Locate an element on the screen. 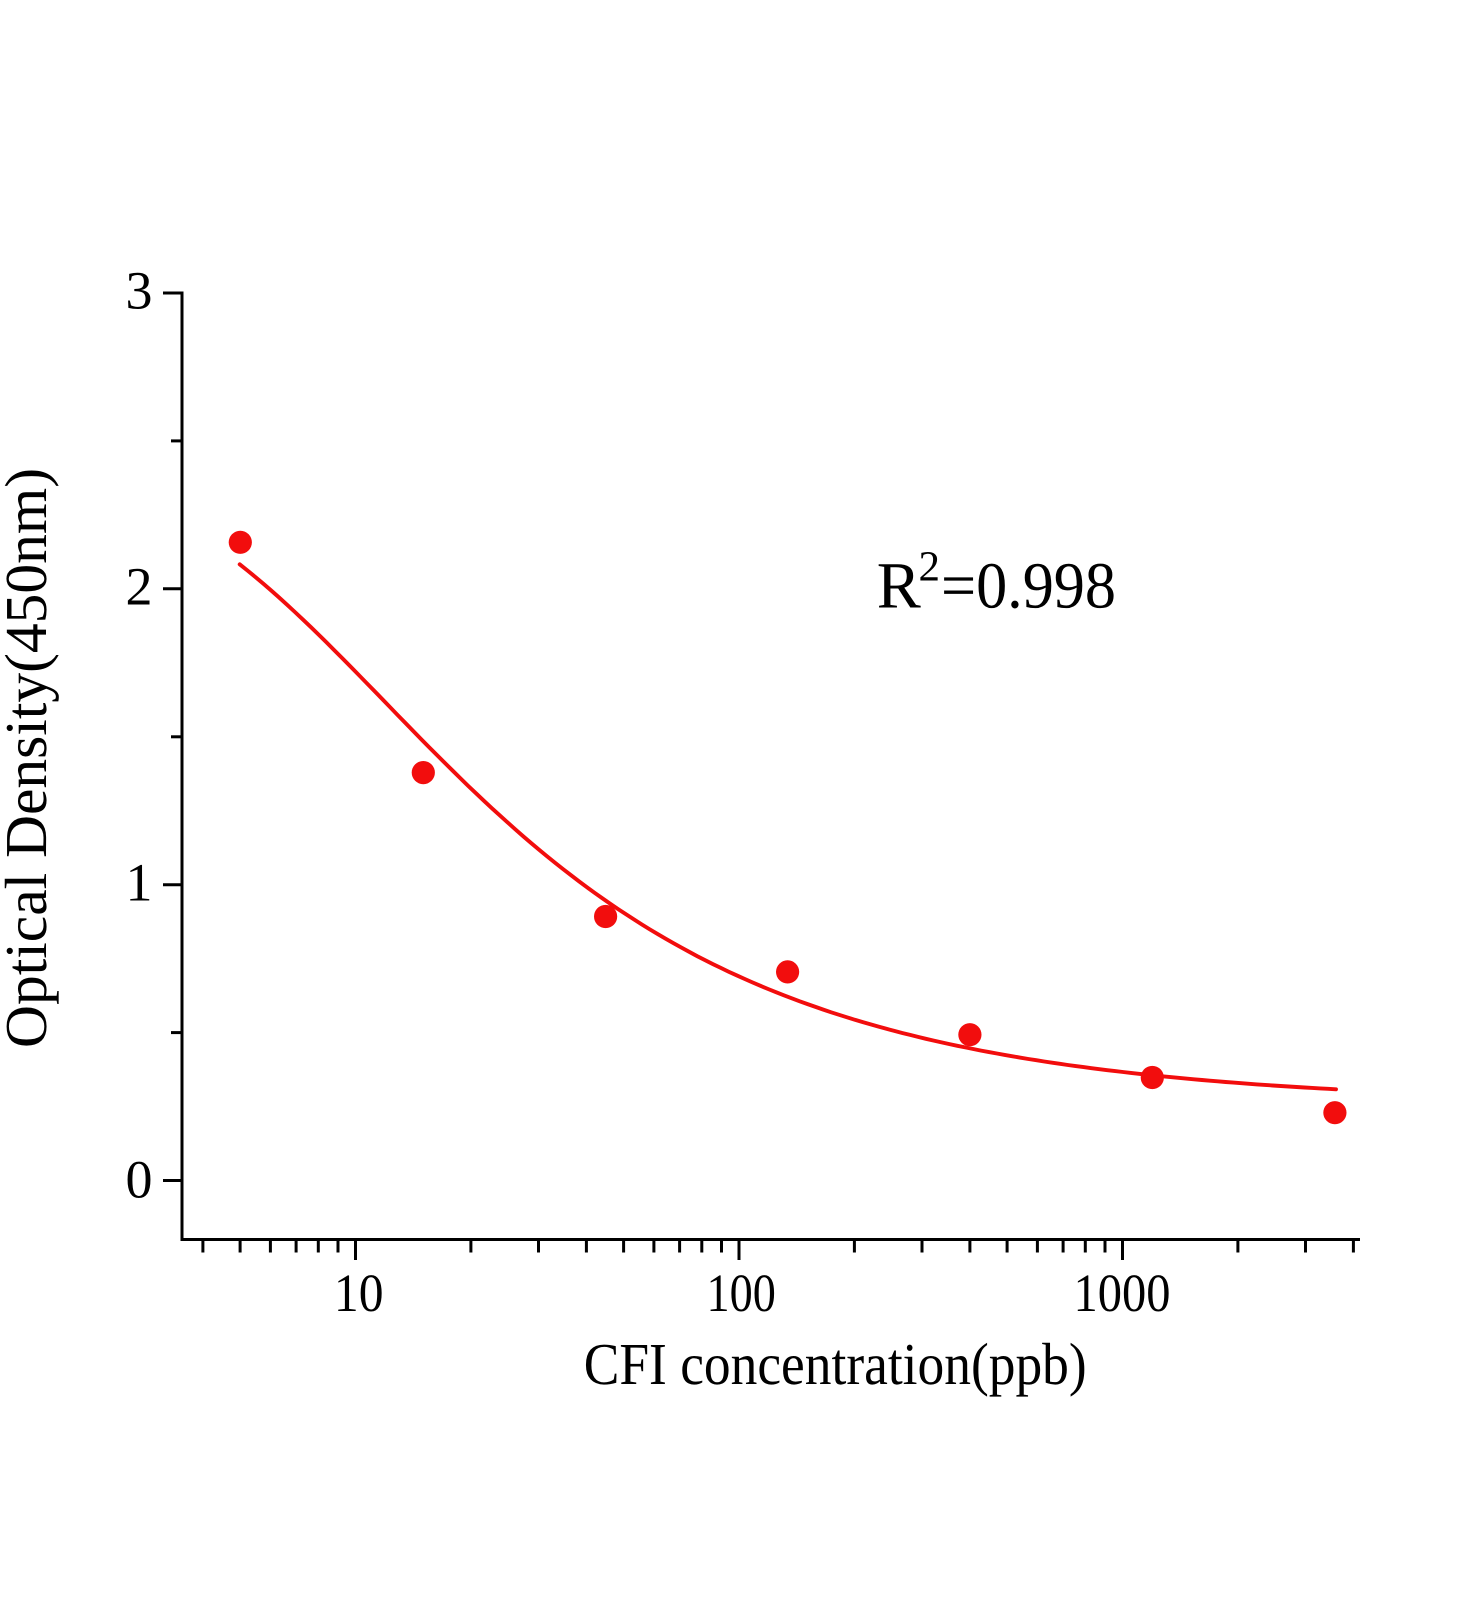  svg-text: CFI concentration(ppb) is located at coordinates (835, 1364).